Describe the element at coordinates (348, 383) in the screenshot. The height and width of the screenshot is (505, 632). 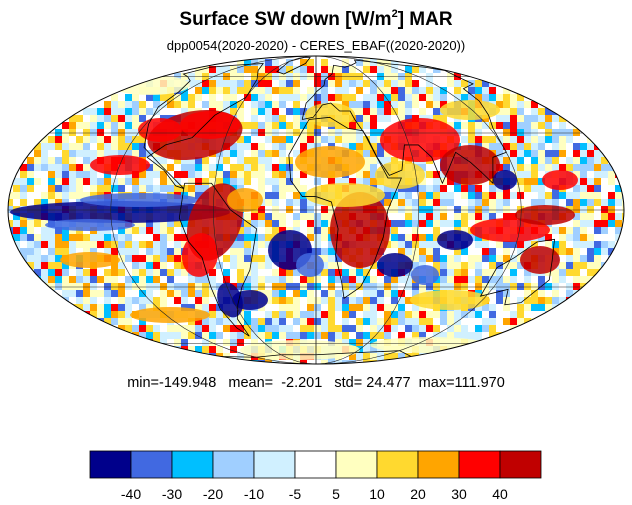
I see `std-label: std=` at that location.